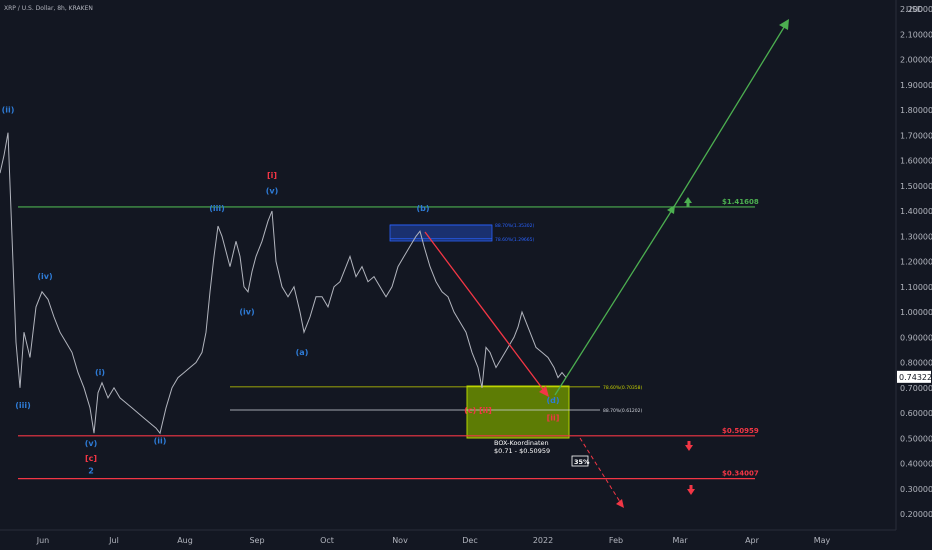 The image size is (932, 550). Describe the element at coordinates (478, 410) in the screenshot. I see `wave-label: (c) [ii]` at that location.